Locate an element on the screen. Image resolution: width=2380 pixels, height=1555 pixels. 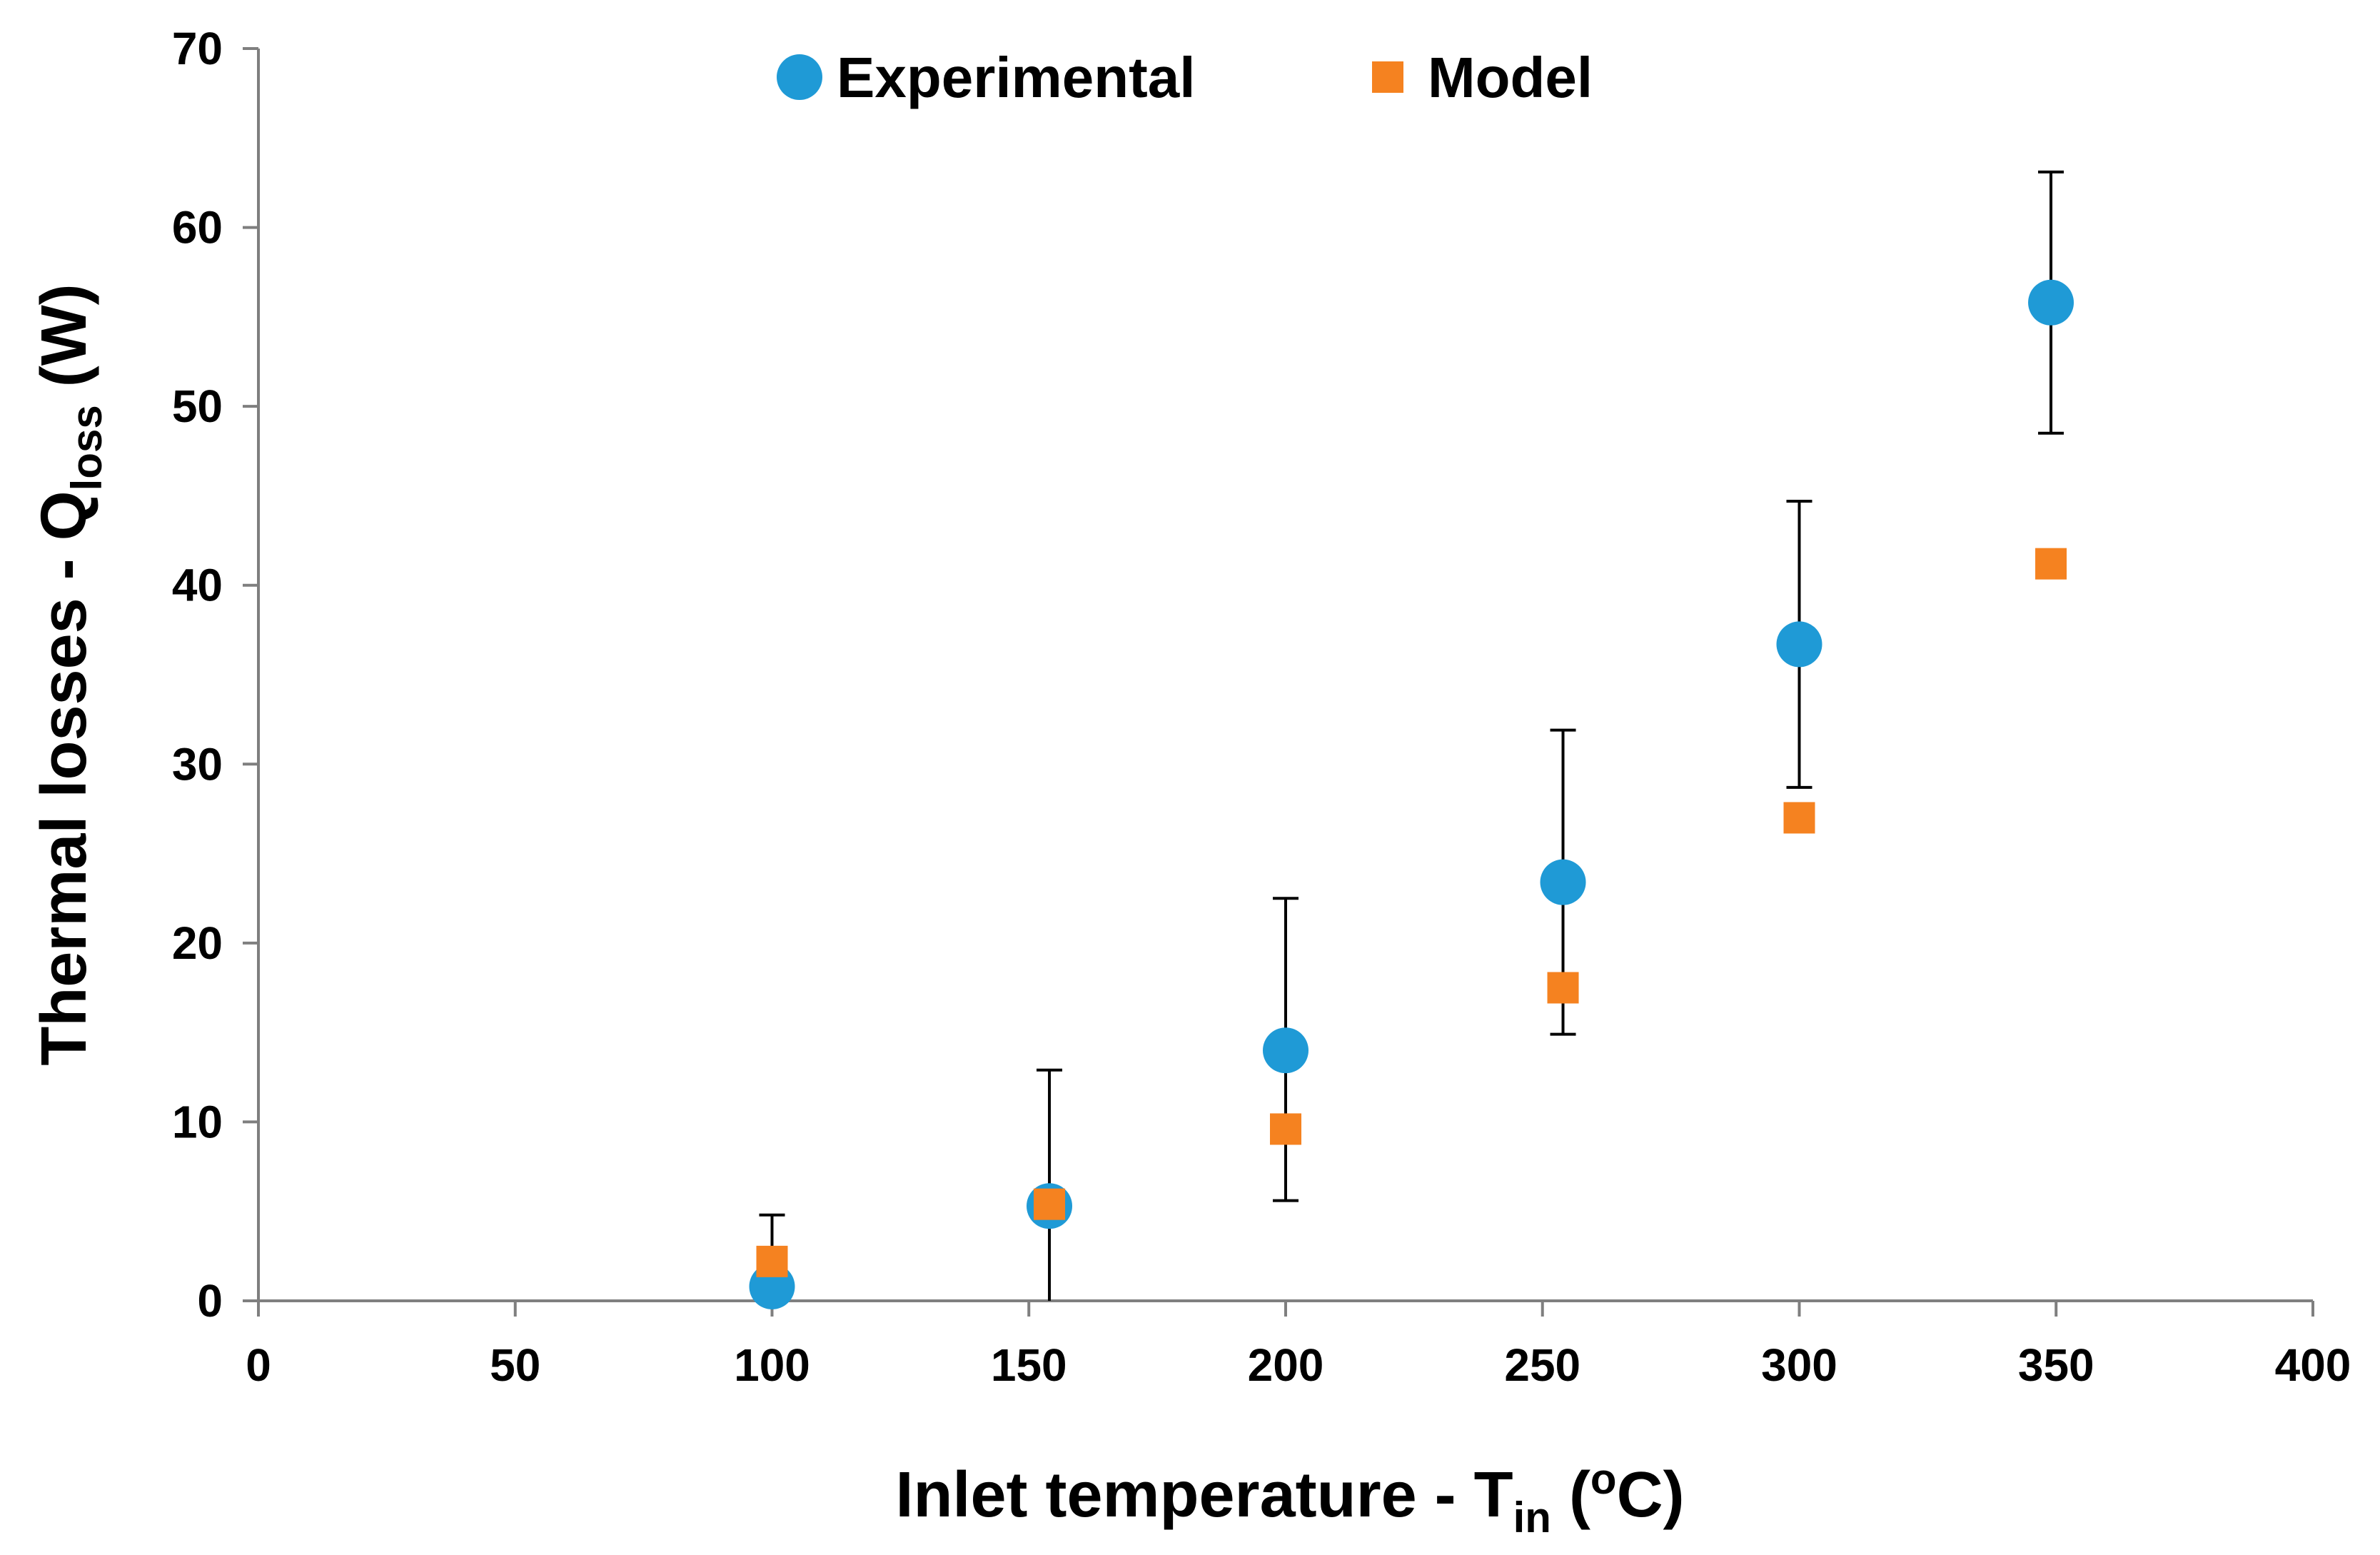
y-tick-label: 70 is located at coordinates (197, 49).